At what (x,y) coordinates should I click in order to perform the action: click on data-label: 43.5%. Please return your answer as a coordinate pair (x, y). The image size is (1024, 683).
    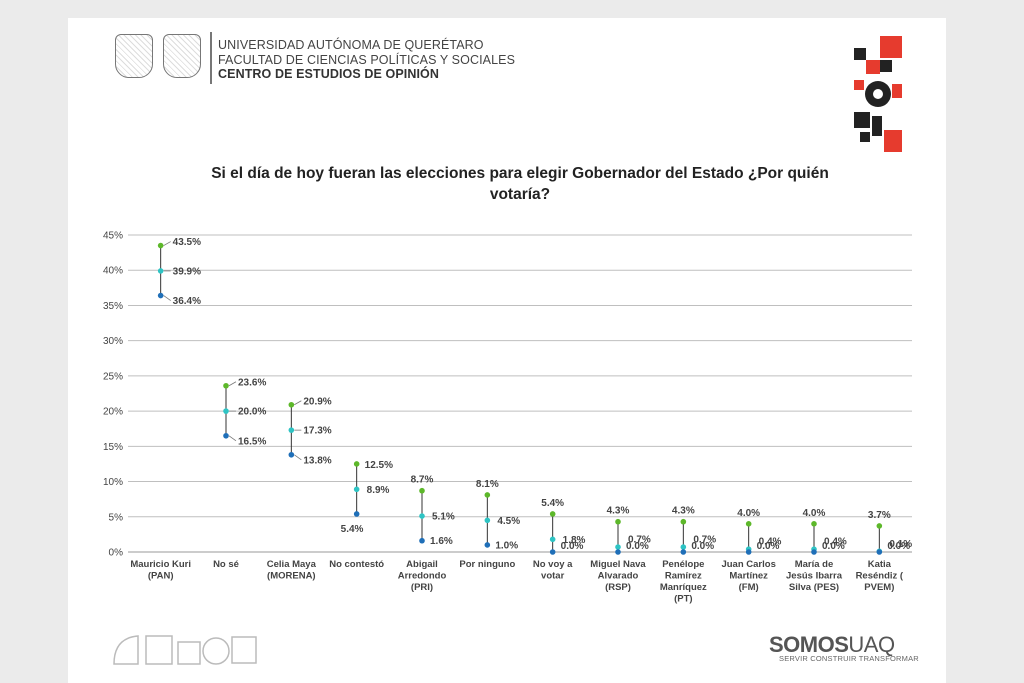
    Looking at the image, I should click on (187, 242).